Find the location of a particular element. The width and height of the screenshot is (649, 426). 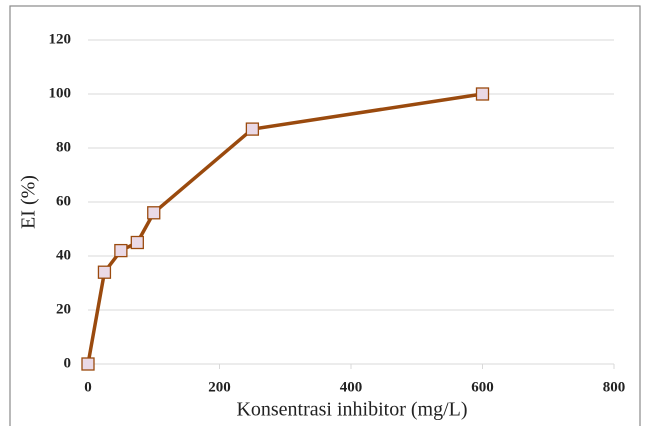

y-tick-label: 120 is located at coordinates (60, 39).